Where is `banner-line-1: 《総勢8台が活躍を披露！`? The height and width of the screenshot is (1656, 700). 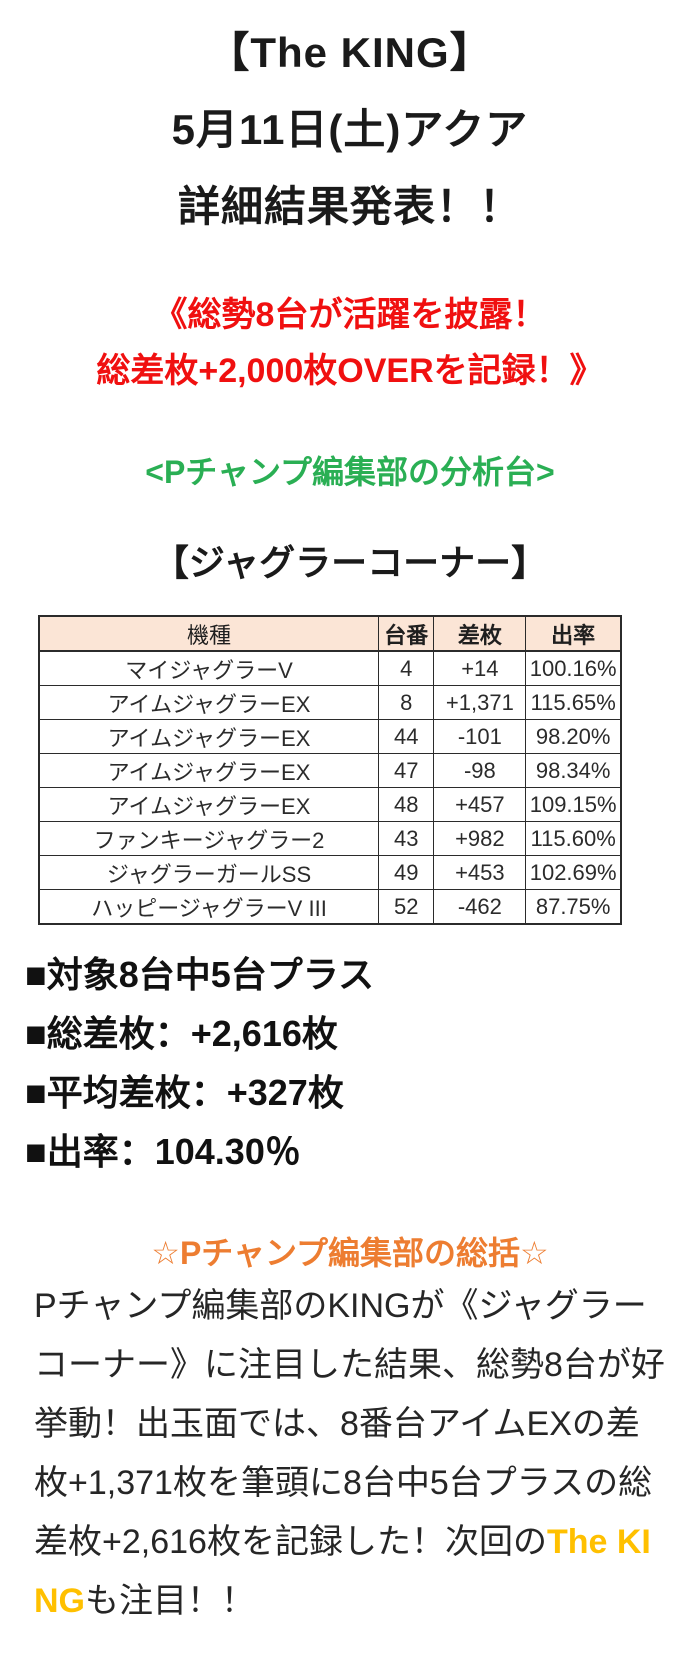 banner-line-1: 《総勢8台が活躍を披露！ is located at coordinates (350, 315).